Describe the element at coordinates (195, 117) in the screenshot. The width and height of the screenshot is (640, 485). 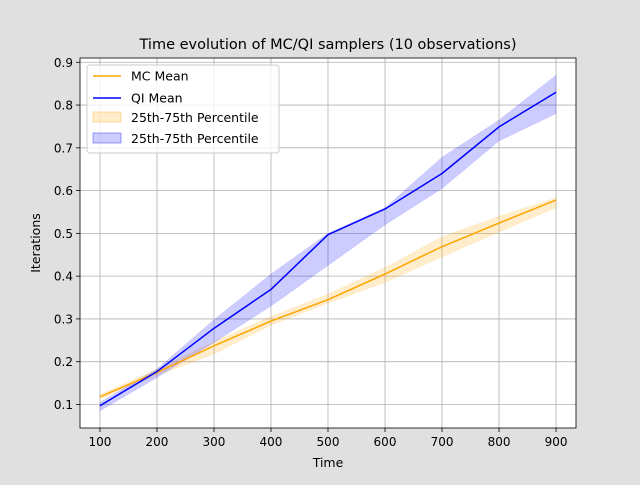
I see `legend-label-mc-percentile: 25th-75th Percentile` at that location.